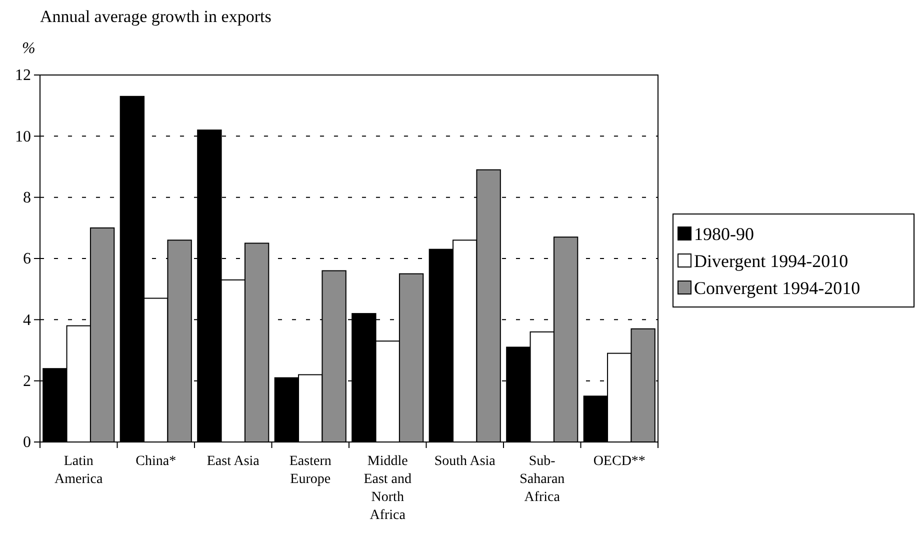 The width and height of the screenshot is (915, 547). Describe the element at coordinates (29, 48) in the screenshot. I see `y-axis-title: %` at that location.